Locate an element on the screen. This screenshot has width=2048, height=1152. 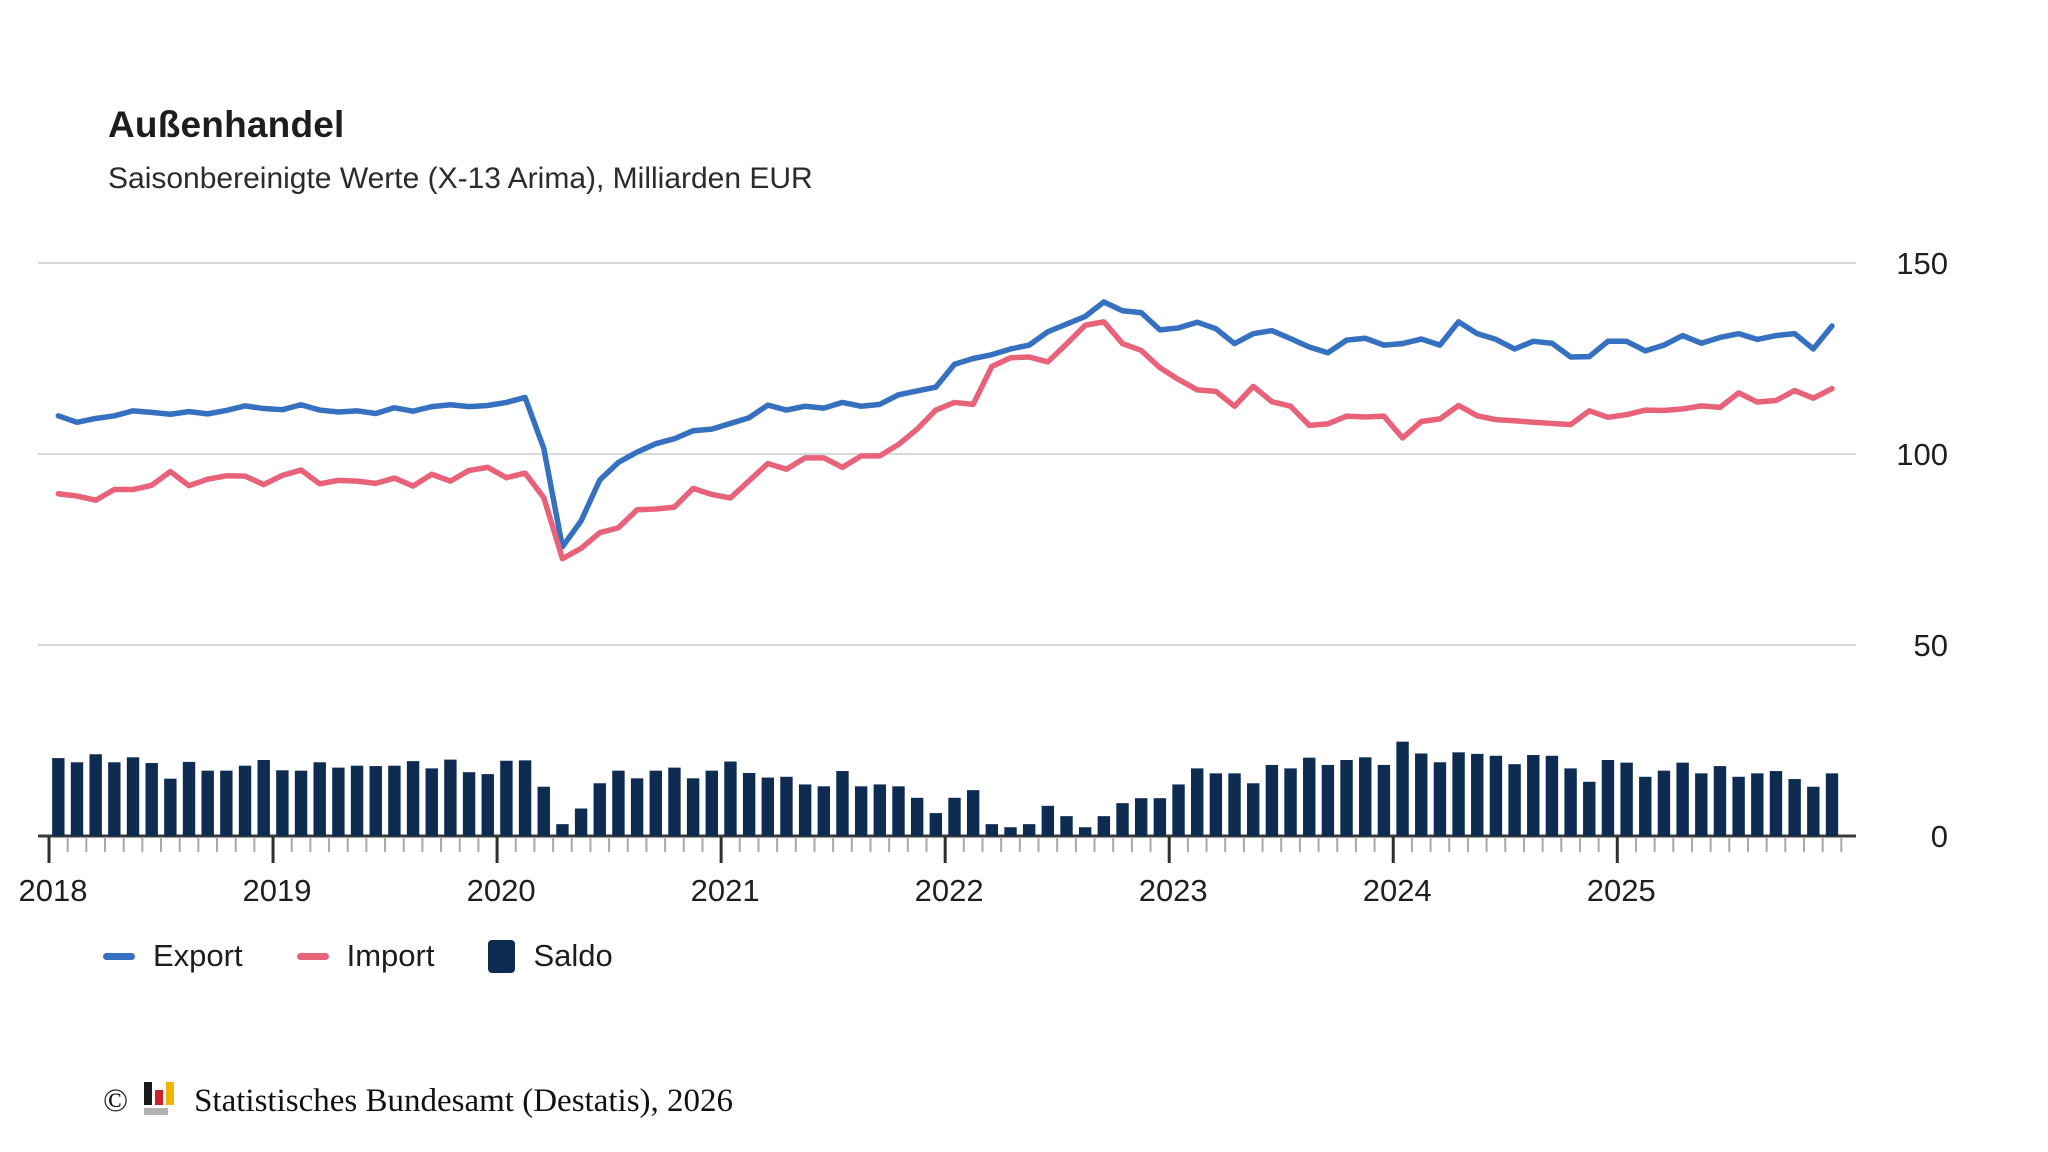
export-line-swatch is located at coordinates (119, 956).